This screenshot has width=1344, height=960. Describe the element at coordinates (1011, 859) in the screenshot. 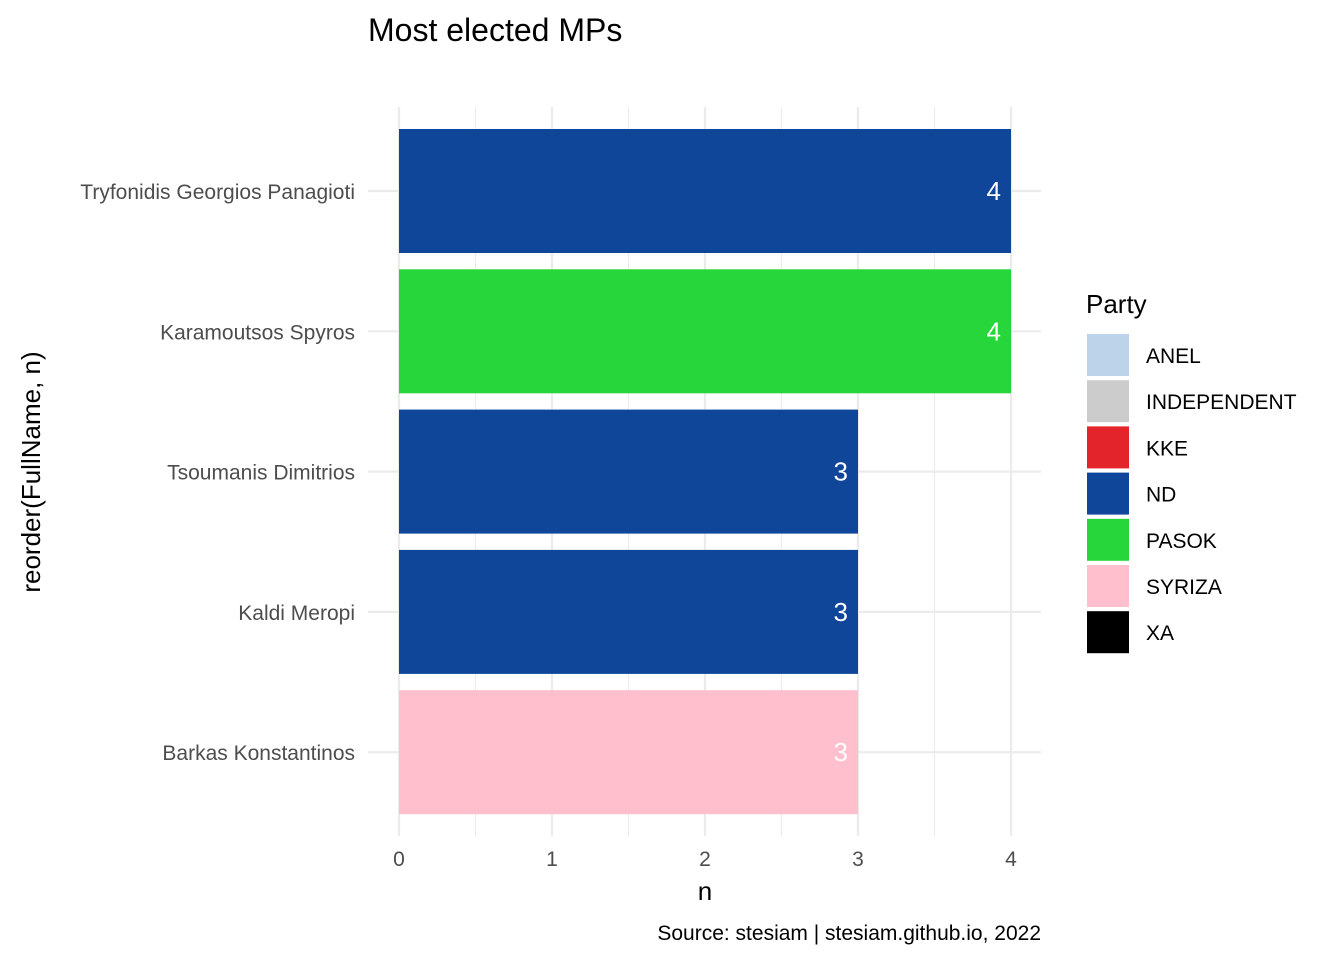

I see `x-tick-label: 4` at that location.